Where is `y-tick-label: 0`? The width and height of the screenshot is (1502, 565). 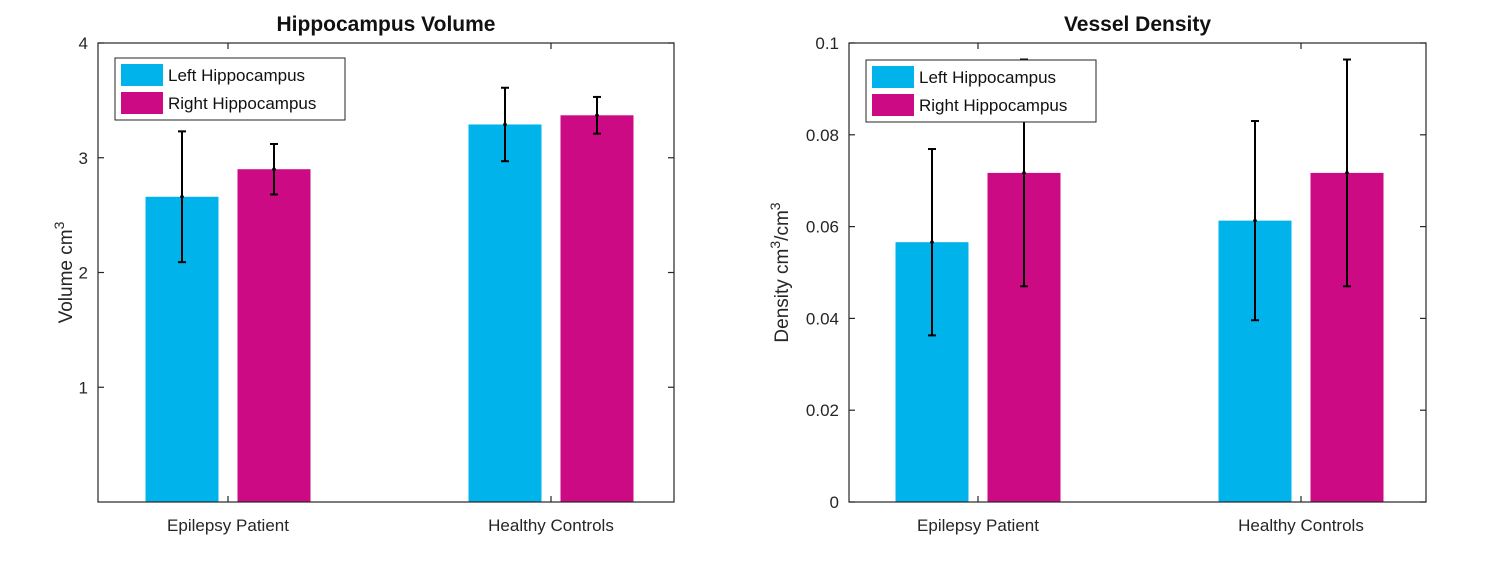 y-tick-label: 0 is located at coordinates (834, 502).